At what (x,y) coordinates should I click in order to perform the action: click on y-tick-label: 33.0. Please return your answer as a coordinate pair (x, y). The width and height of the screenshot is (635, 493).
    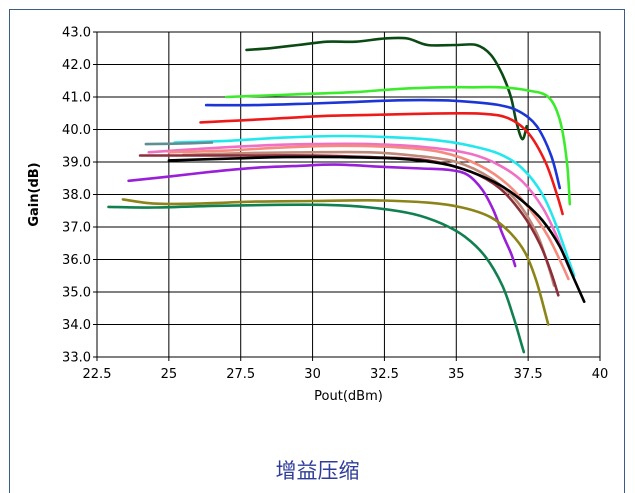
    Looking at the image, I should click on (76, 358).